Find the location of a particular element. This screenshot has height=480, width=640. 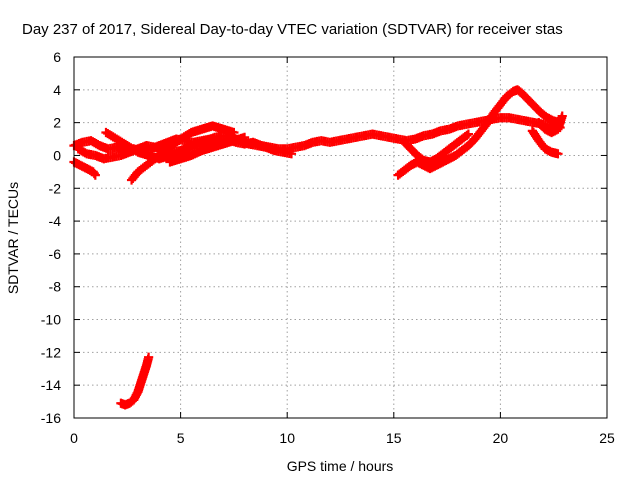

y-tick-label: -10 is located at coordinates (51, 320).